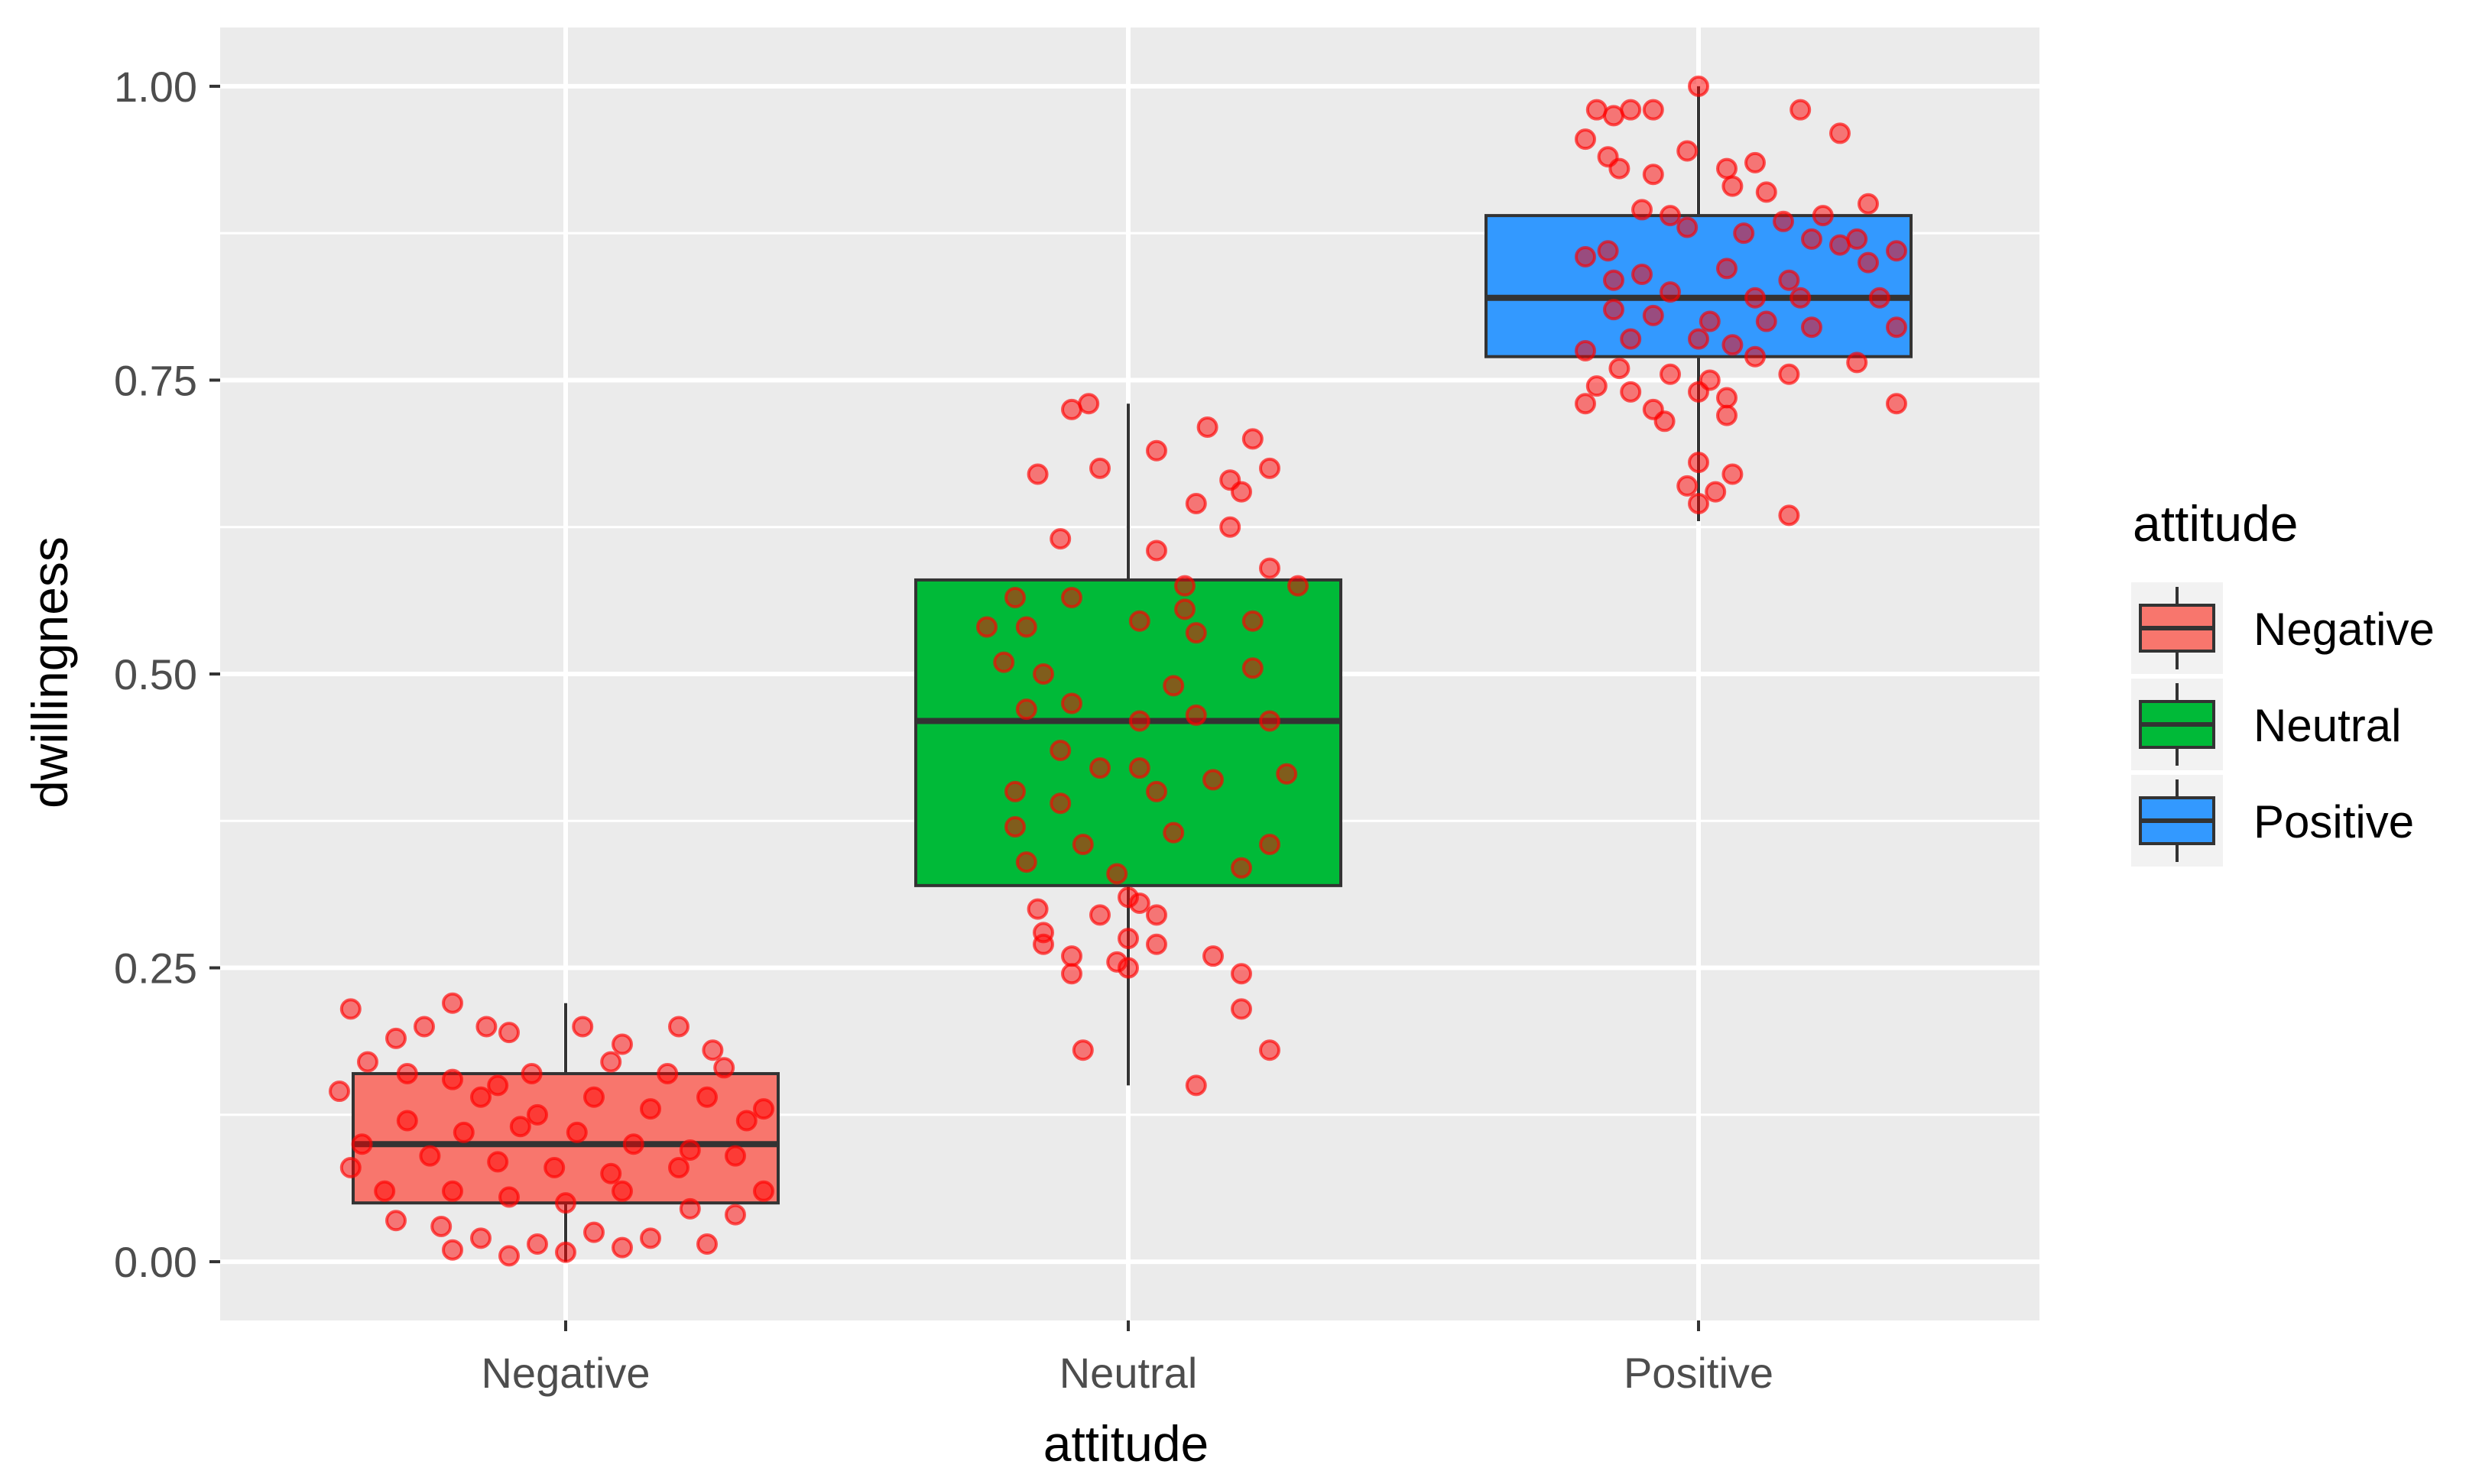 Image resolution: width=2466 pixels, height=1484 pixels. I want to click on x-tick-label: Negative, so click(565, 1373).